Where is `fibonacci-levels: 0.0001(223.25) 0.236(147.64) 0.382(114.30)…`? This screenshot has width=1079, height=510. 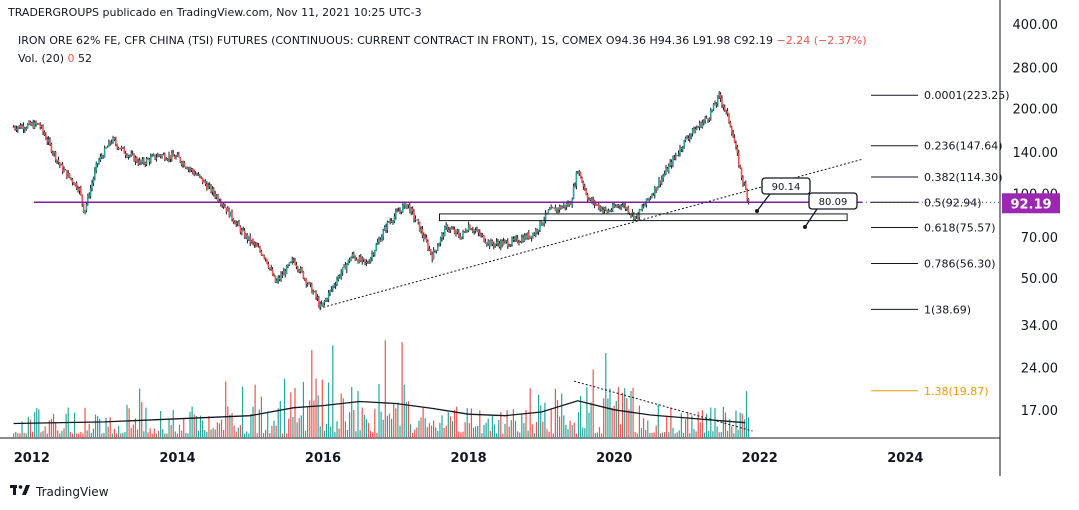
fibonacci-levels: 0.0001(223.25) 0.236(147.64) 0.382(114.30)… is located at coordinates (940, 243).